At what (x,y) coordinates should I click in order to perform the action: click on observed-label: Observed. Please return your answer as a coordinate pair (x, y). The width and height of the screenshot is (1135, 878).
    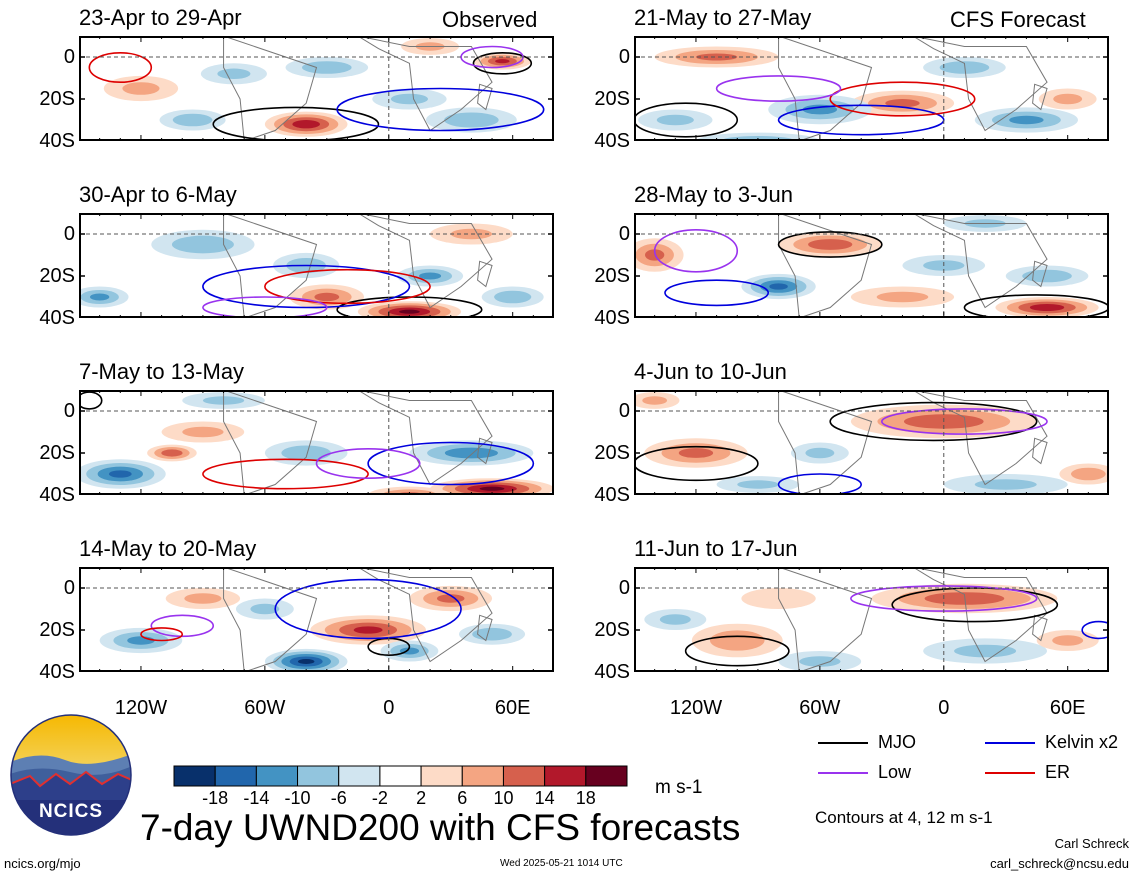
    Looking at the image, I should click on (490, 19).